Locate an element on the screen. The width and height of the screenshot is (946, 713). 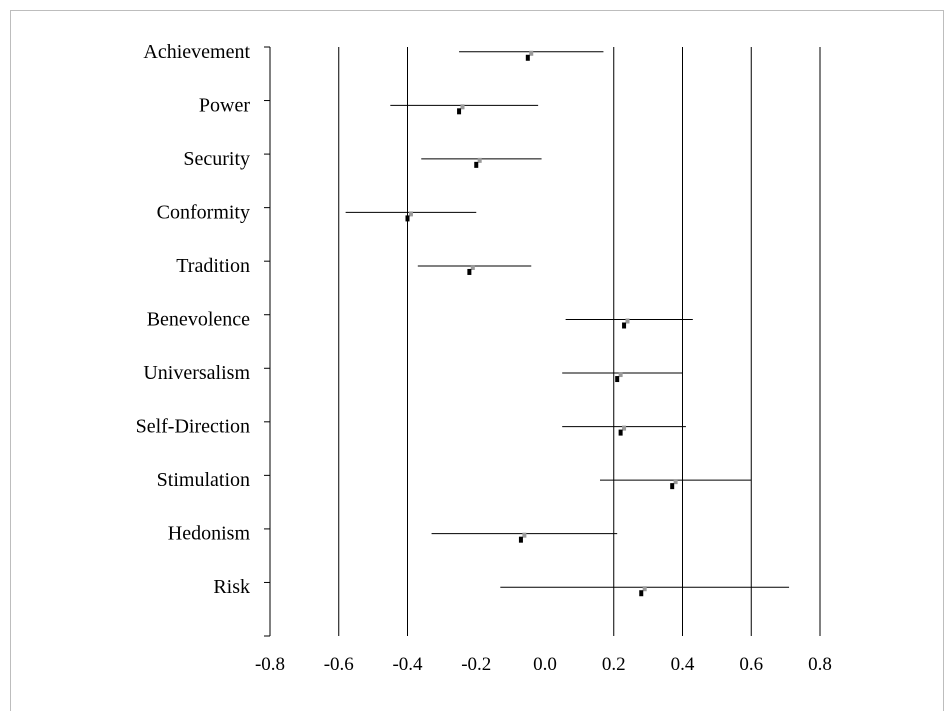
x-tick-label: -0.4 is located at coordinates (407, 664).